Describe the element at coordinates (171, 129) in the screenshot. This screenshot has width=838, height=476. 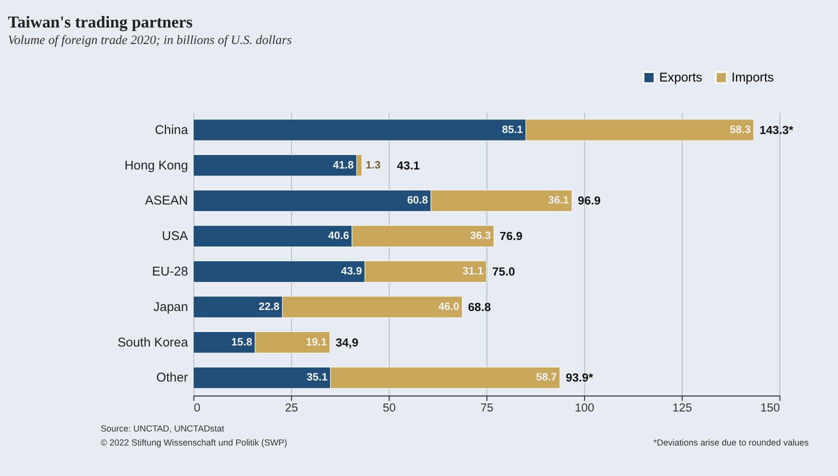
I see `y-tick-label: China` at that location.